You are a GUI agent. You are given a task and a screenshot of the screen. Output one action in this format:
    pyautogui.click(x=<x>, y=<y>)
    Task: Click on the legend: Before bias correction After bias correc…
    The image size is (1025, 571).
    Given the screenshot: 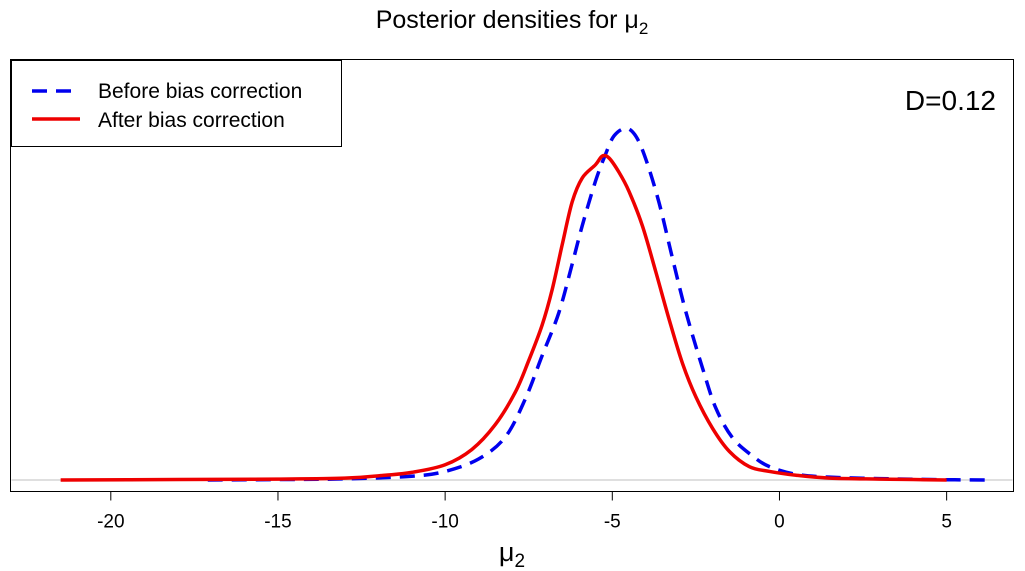 What is the action you would take?
    pyautogui.click(x=176, y=103)
    